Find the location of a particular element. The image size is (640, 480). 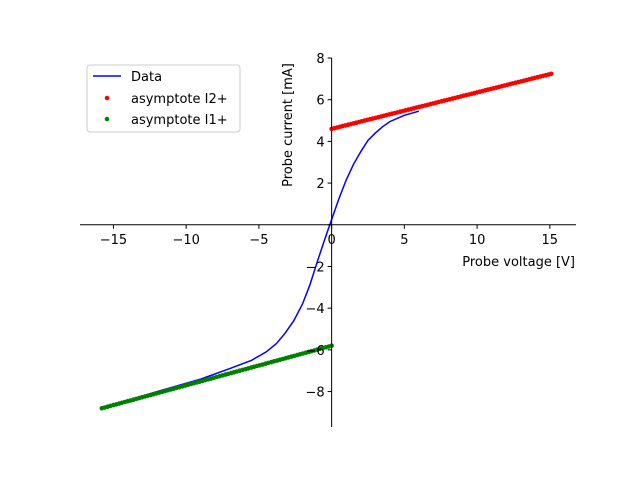

legend-frame is located at coordinates (163, 98).